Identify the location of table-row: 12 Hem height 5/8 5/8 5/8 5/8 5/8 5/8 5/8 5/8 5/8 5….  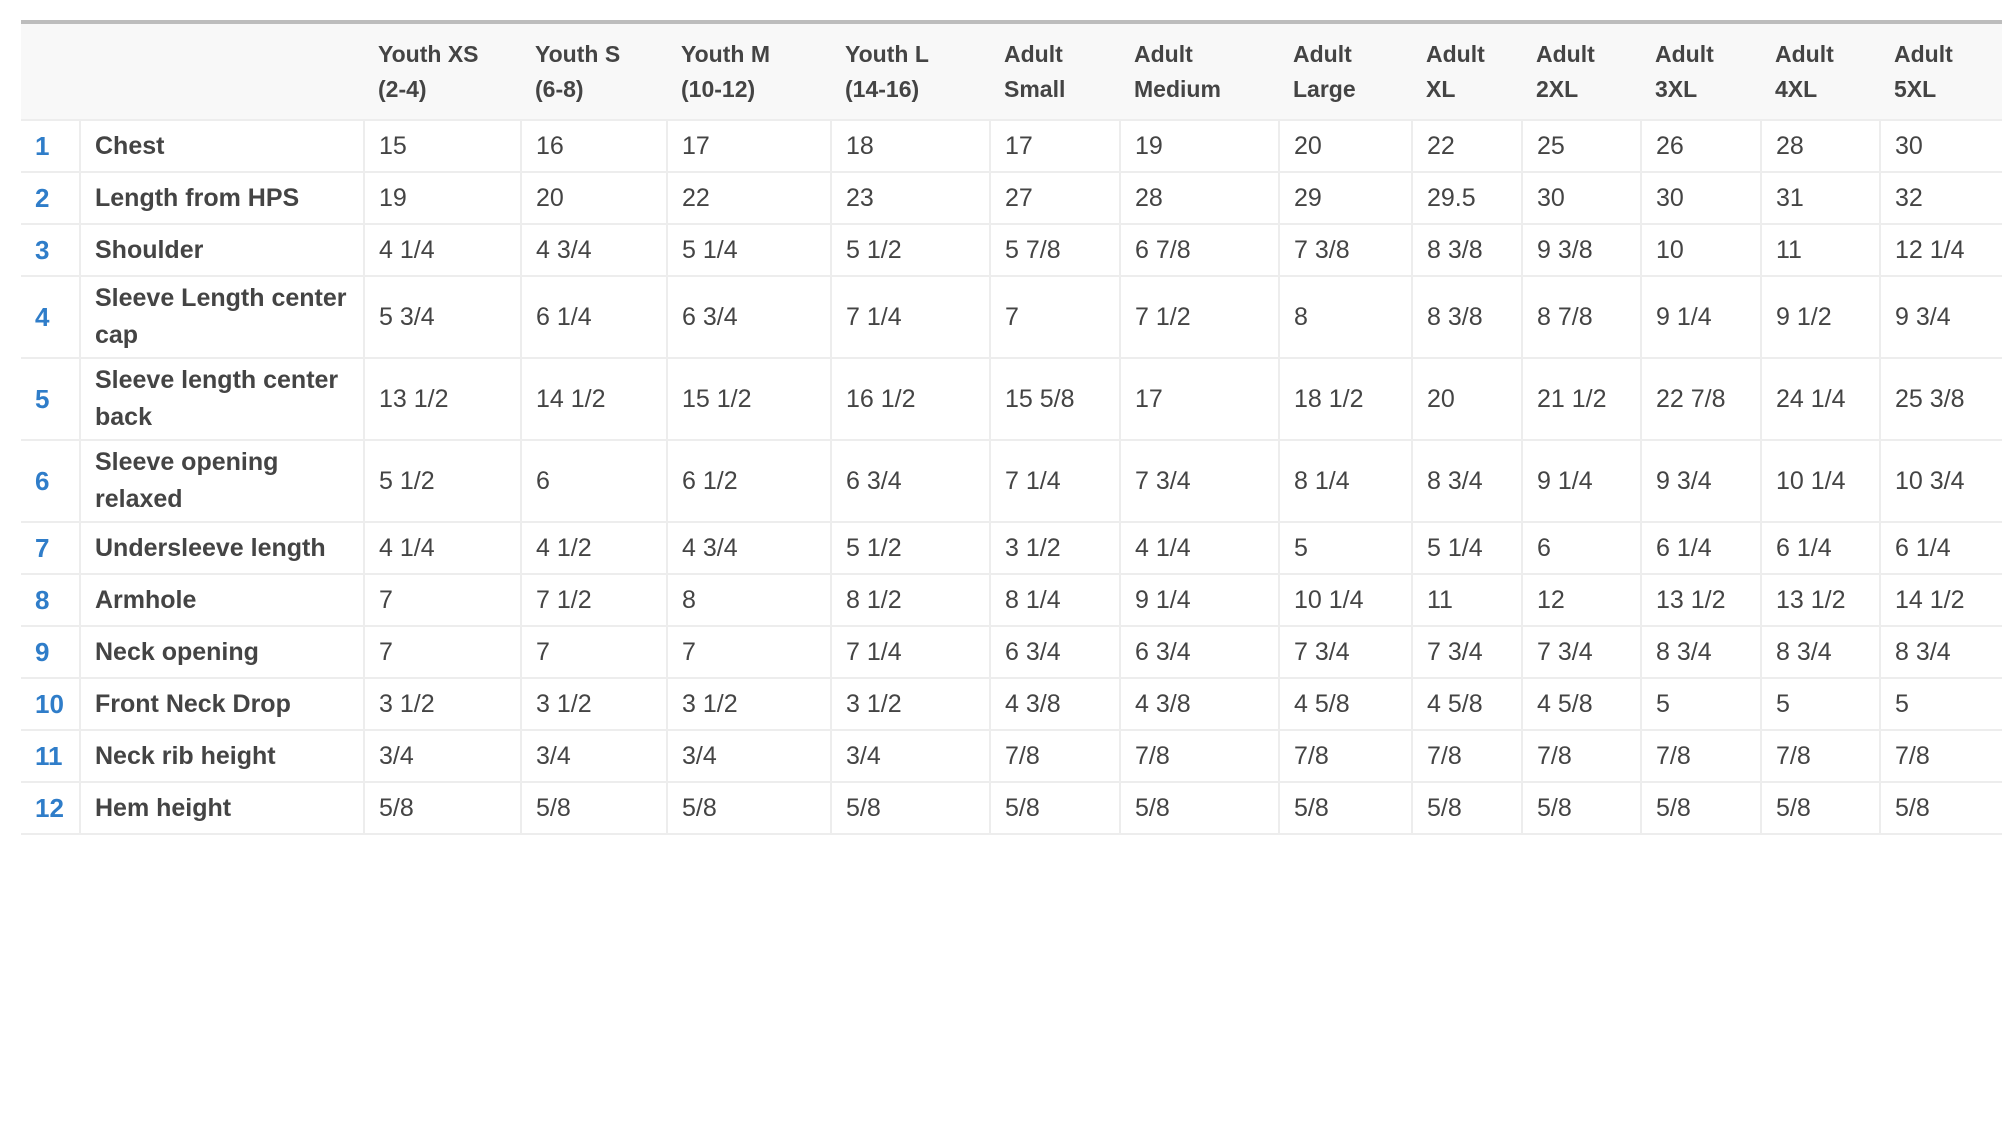
(1011, 808).